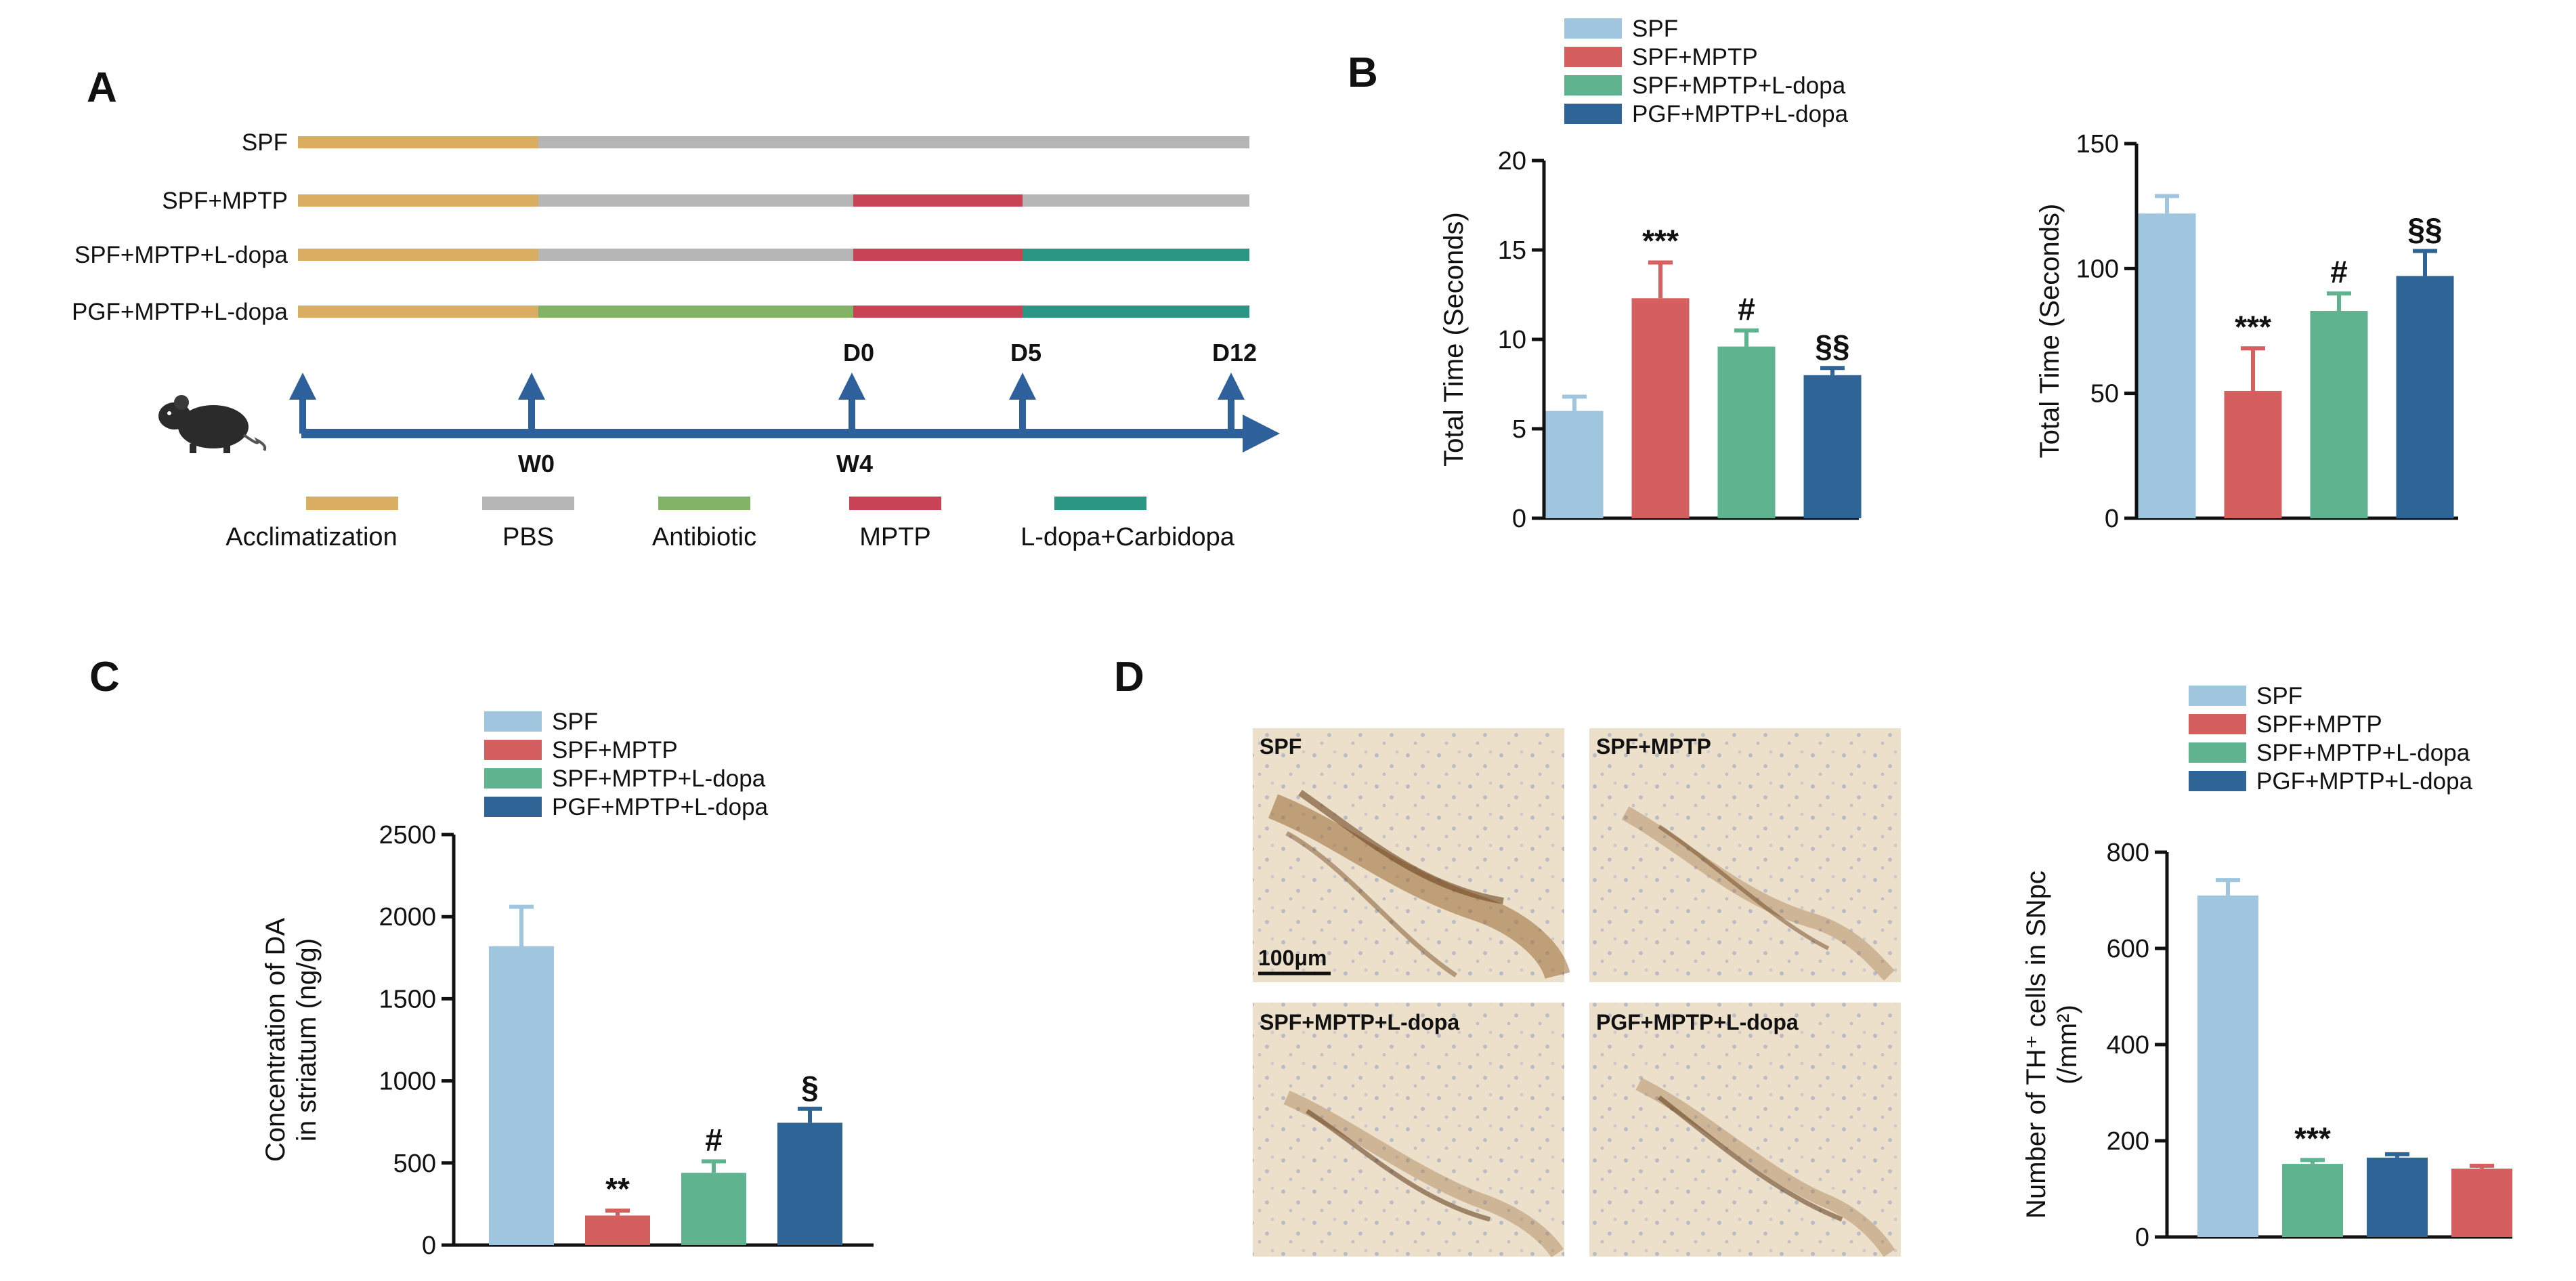 This screenshot has width=2576, height=1281. Describe the element at coordinates (1512, 340) in the screenshot. I see `y-tick-label: 10` at that location.